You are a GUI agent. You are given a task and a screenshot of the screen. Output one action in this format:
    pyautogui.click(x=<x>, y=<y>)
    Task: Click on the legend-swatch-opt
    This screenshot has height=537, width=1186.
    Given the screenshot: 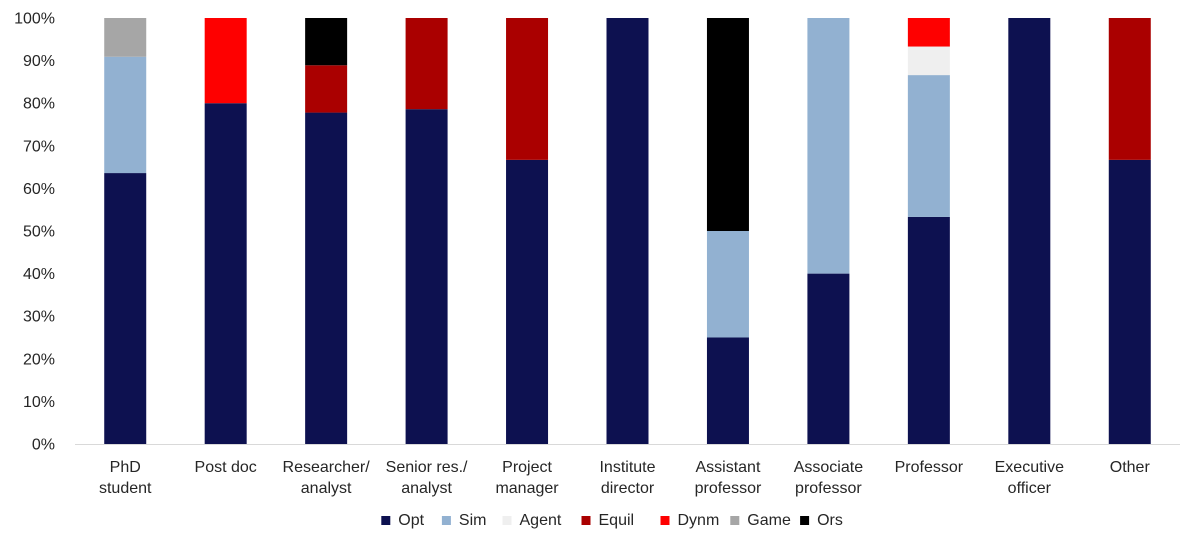 What is the action you would take?
    pyautogui.click(x=386, y=520)
    